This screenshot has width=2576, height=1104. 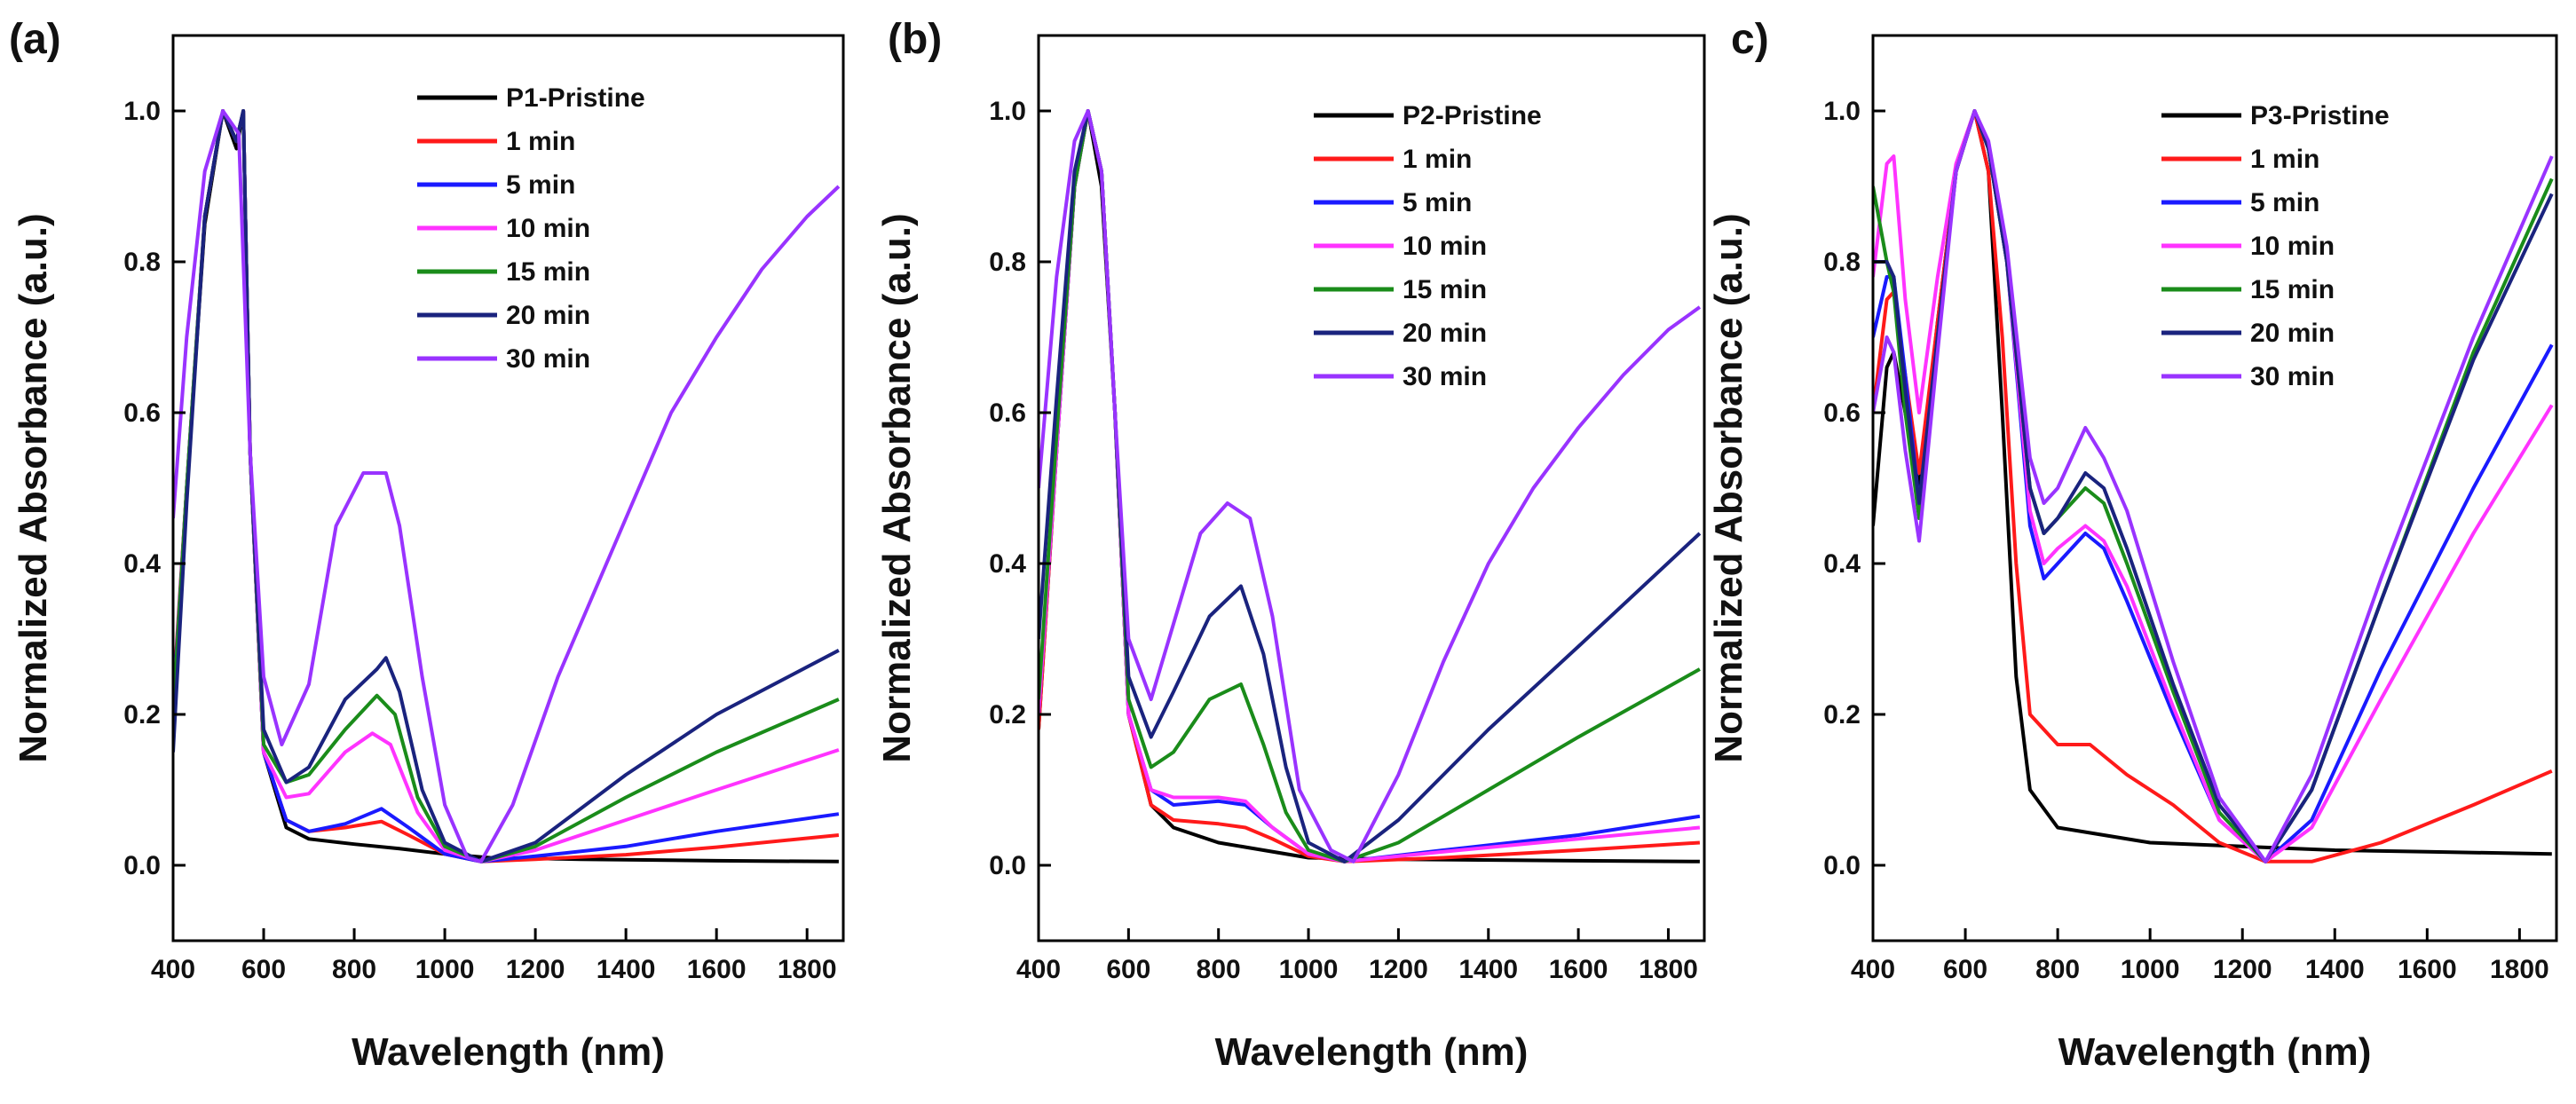 What do you see at coordinates (2320, 115) in the screenshot?
I see `legend-label: P3-Pristine` at bounding box center [2320, 115].